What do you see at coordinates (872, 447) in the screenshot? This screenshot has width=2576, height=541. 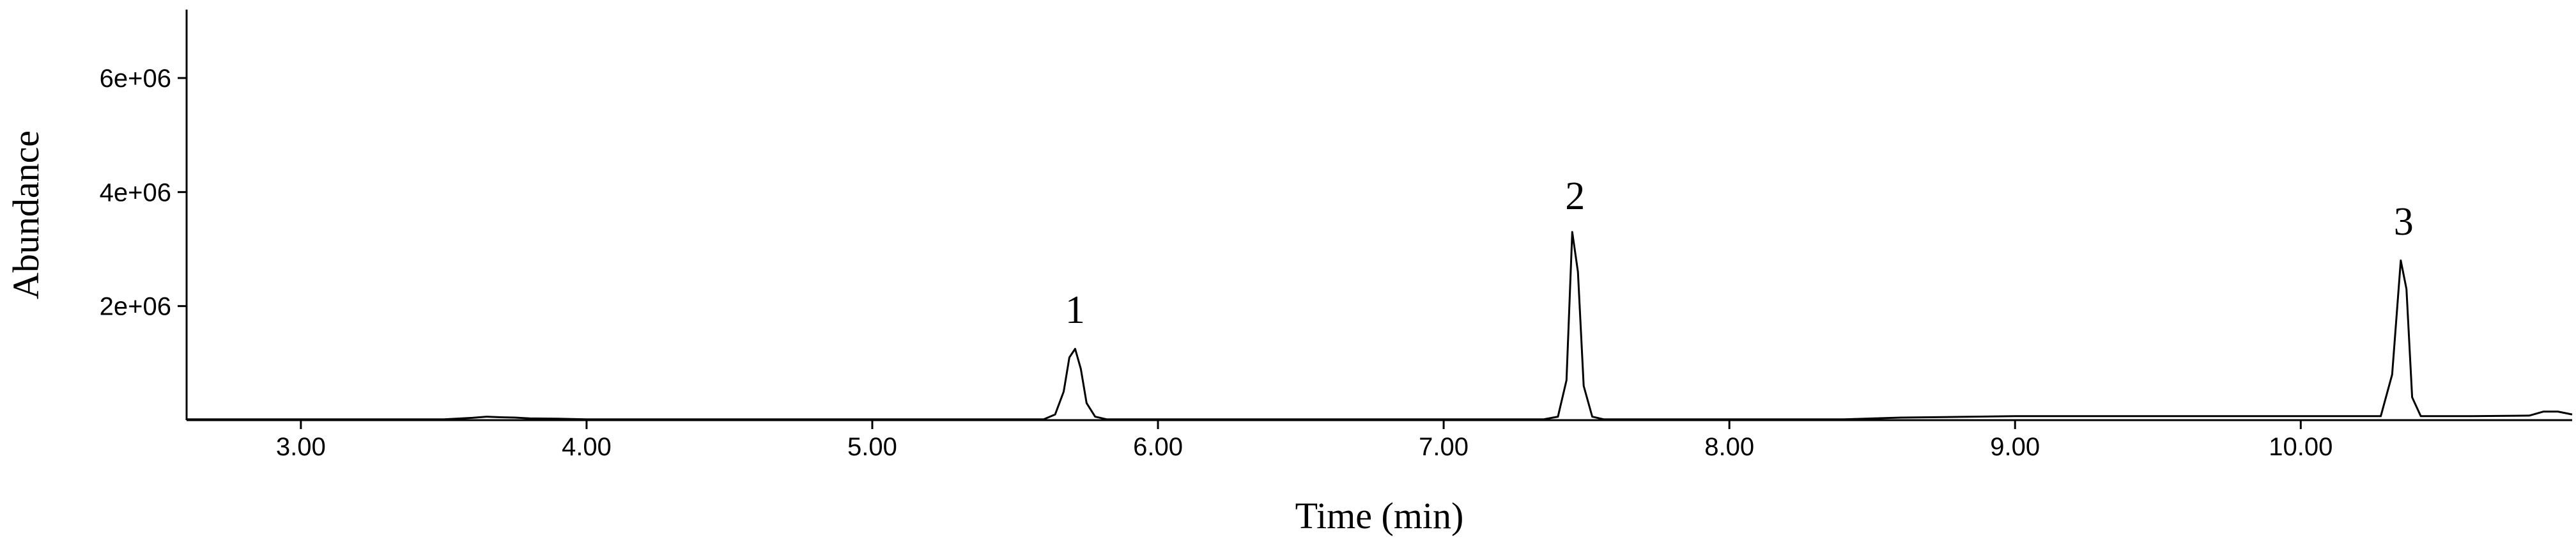 I see `x-tick-label: 5.00` at bounding box center [872, 447].